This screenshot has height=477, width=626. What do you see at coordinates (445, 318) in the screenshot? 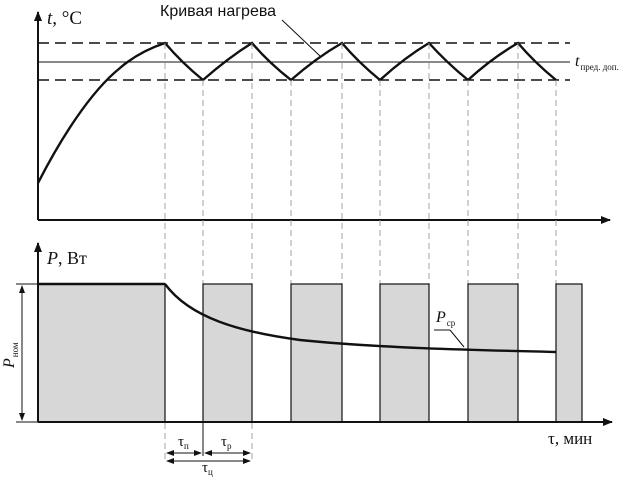
I see `average-power-label: Pср` at bounding box center [445, 318].